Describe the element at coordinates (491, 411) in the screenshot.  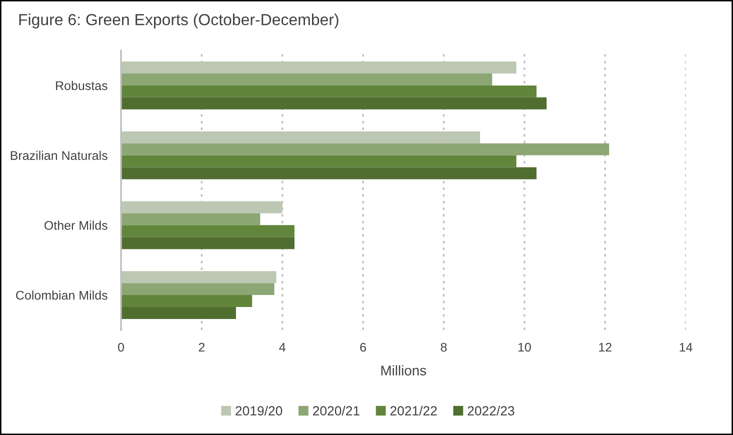
I see `legend-label: 2022/23` at that location.